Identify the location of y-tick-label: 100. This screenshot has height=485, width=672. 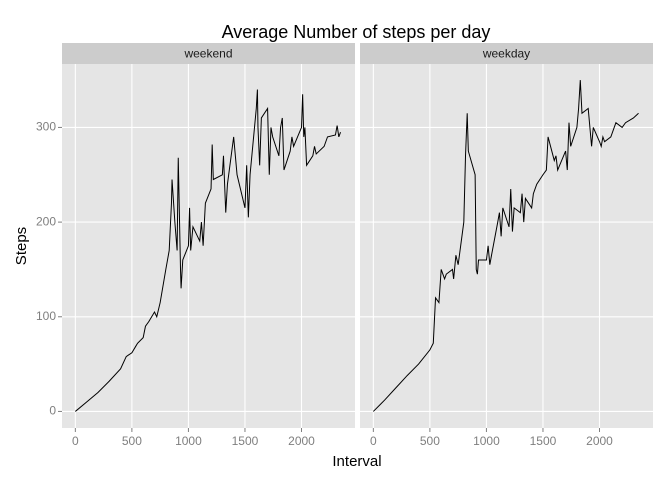
(46, 316).